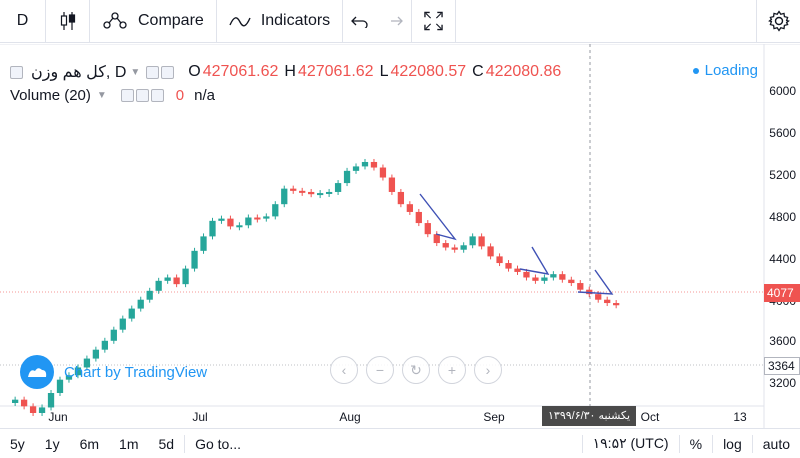 This screenshot has height=458, width=800. Describe the element at coordinates (166, 443) in the screenshot. I see `range-5d-button: 5d` at that location.